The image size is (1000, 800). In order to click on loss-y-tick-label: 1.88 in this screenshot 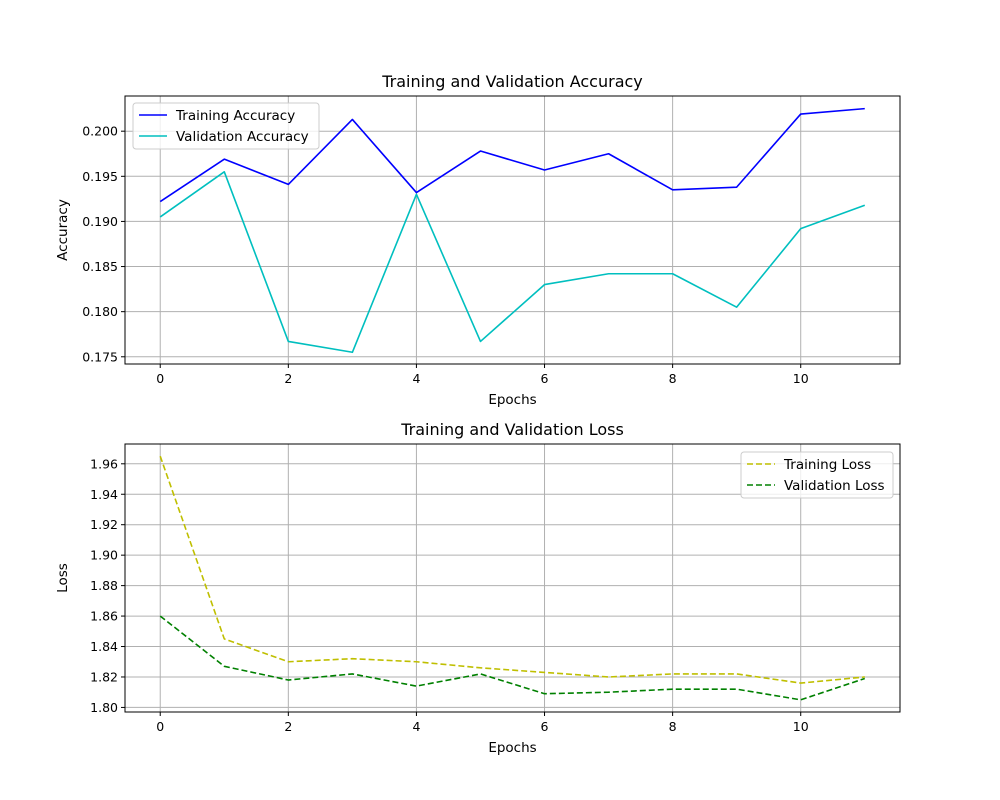, I will do `click(104, 585)`.